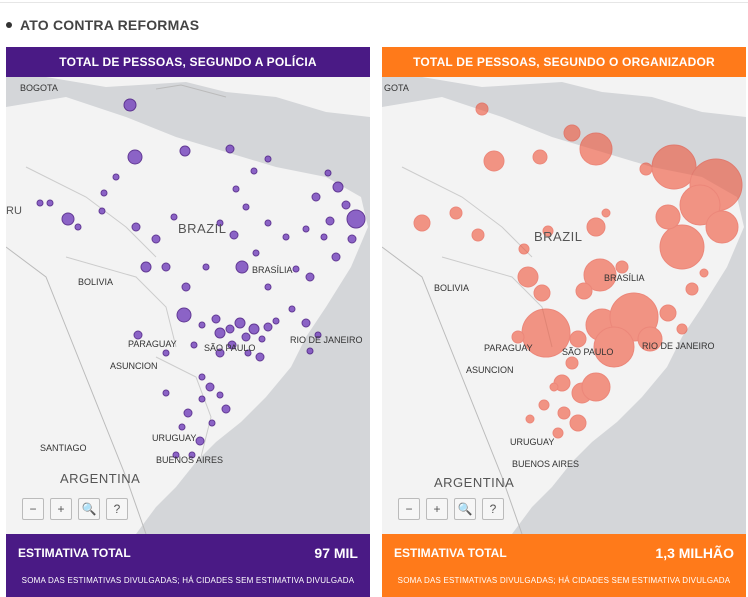  What do you see at coordinates (694, 553) in the screenshot?
I see `total-value: 1,3 MILHÃO` at bounding box center [694, 553].